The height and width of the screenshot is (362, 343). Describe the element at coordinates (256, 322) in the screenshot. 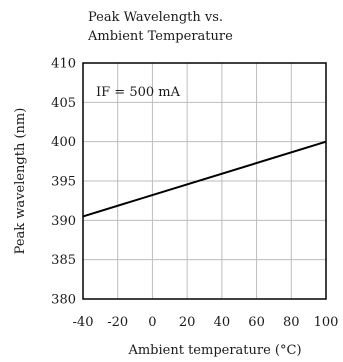

I see `x-tick-label: 60` at that location.